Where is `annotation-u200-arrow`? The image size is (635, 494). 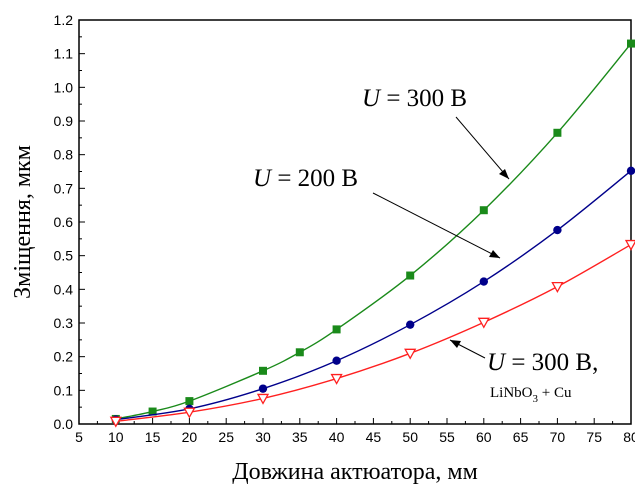 annotation-u200-arrow is located at coordinates (436, 225).